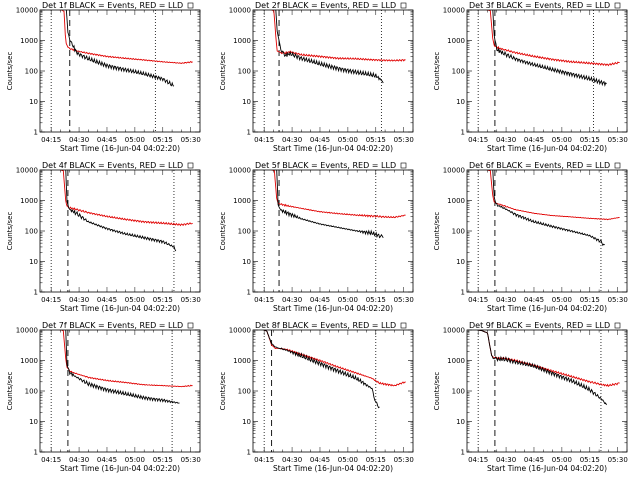 This screenshot has height=480, width=640. I want to click on y-tick-label: 10000, so click(27, 171).